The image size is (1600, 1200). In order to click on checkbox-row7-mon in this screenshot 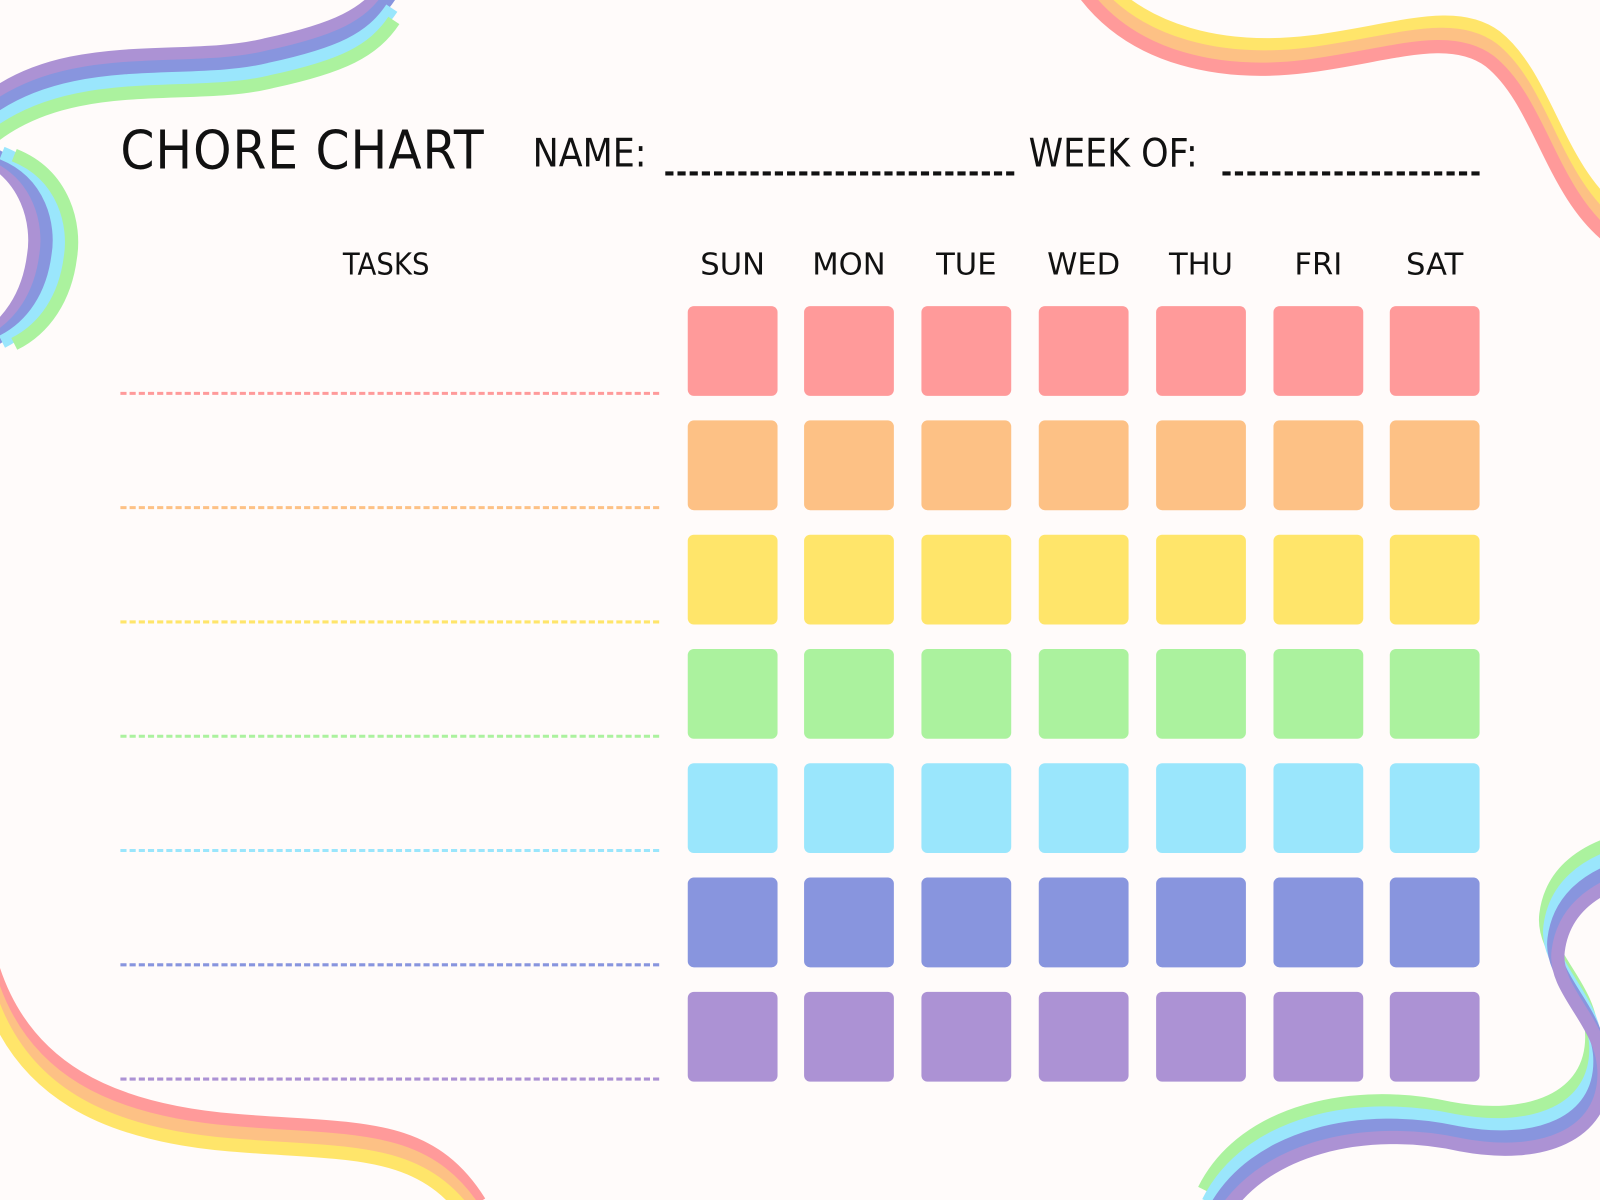, I will do `click(849, 1036)`.